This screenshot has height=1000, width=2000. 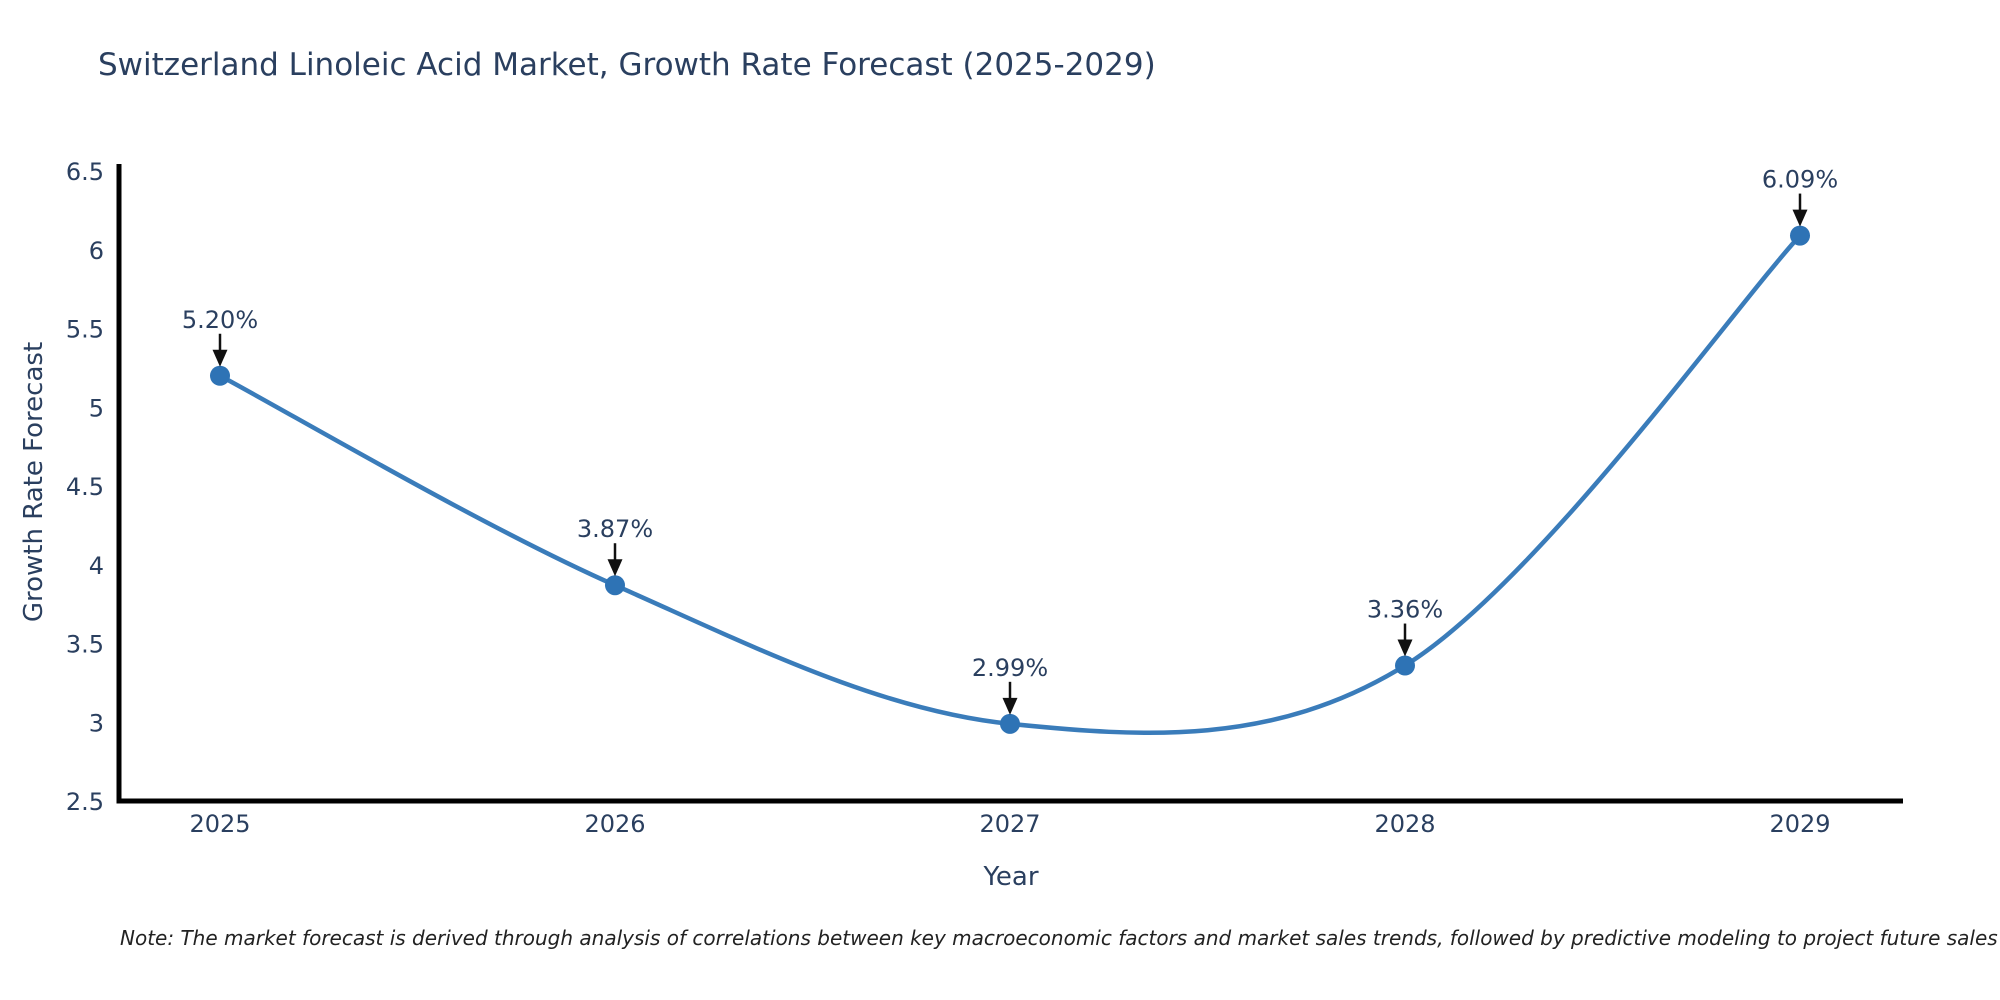 I want to click on y-tick-label: 4, so click(x=96, y=566).